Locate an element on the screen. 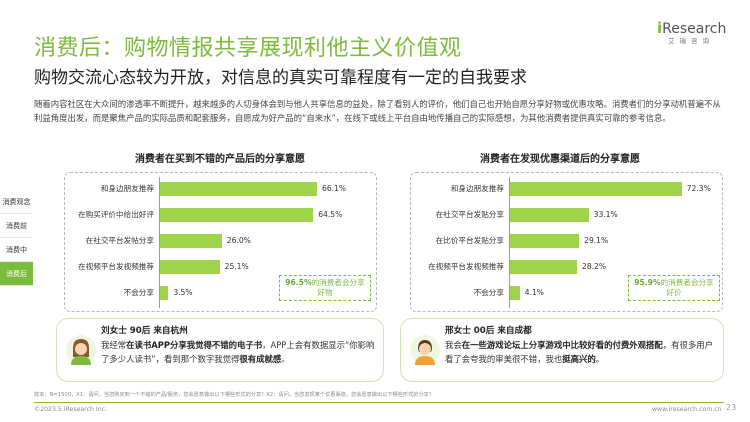  quote-1-part: ，APP上会有数据显示“你影响了多少人读书”，看到那个数字我觉得 is located at coordinates (238, 352).